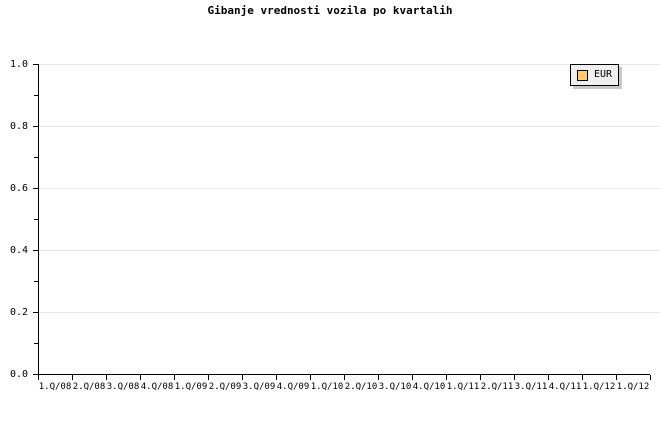 The height and width of the screenshot is (440, 660). What do you see at coordinates (18, 126) in the screenshot?
I see `y-axis-label-0.8: 0.8` at bounding box center [18, 126].